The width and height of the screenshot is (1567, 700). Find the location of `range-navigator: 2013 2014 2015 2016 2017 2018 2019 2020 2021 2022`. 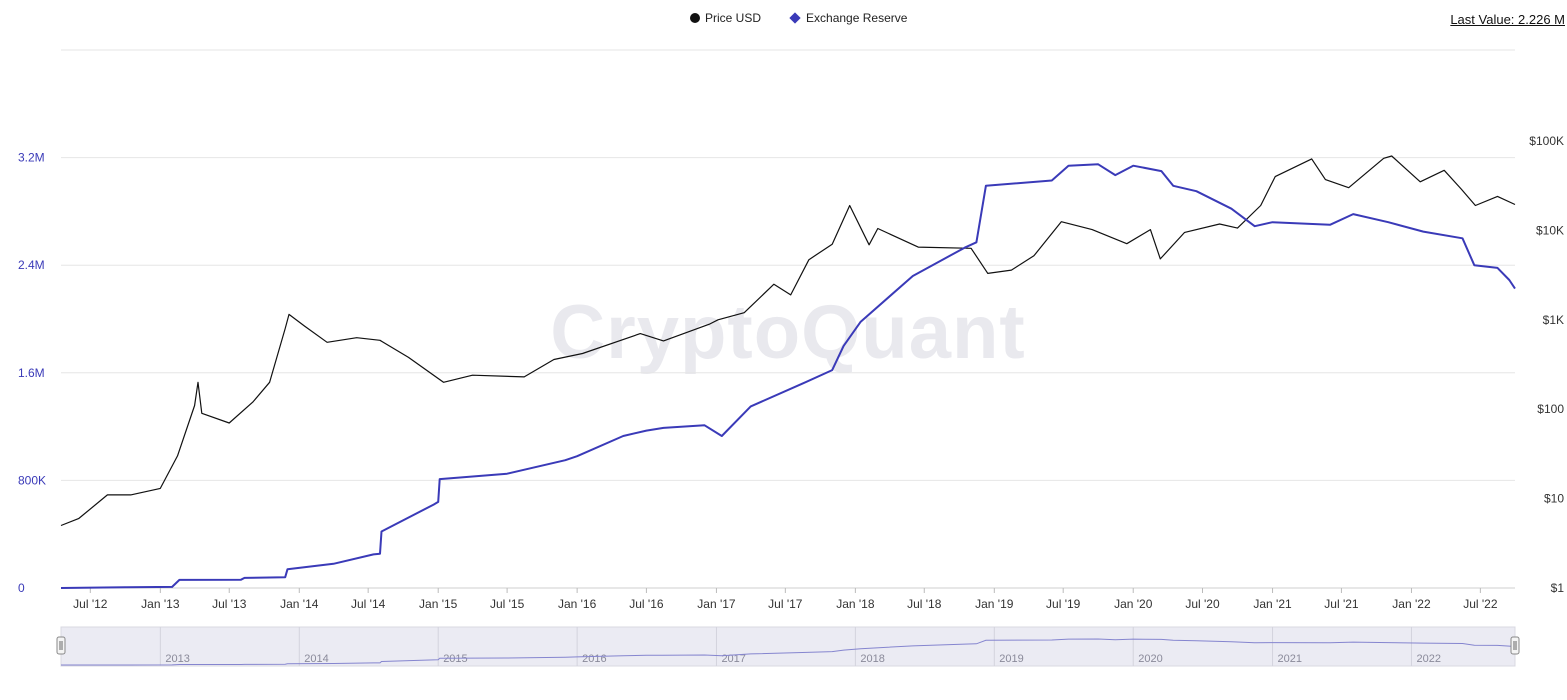

range-navigator: 2013 2014 2015 2016 2017 2018 2019 2020 2021 2022 is located at coordinates (788, 646).